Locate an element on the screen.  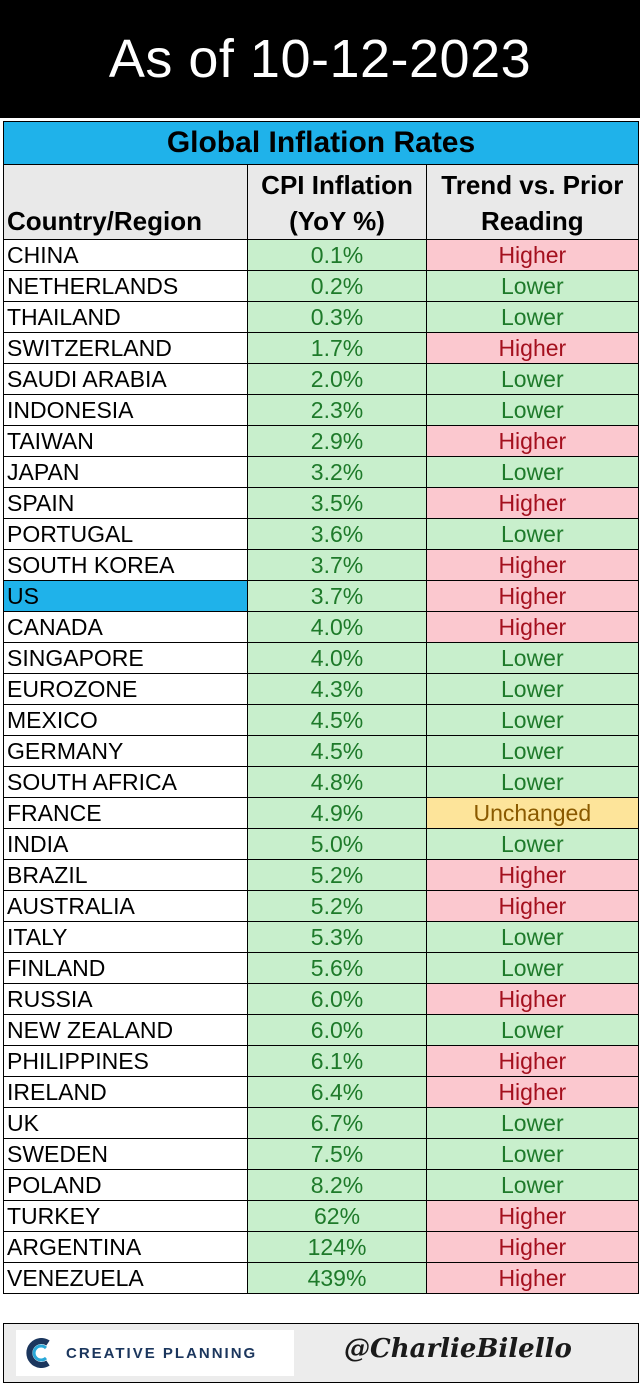
cpi-cell: 8.2% is located at coordinates (337, 1185).